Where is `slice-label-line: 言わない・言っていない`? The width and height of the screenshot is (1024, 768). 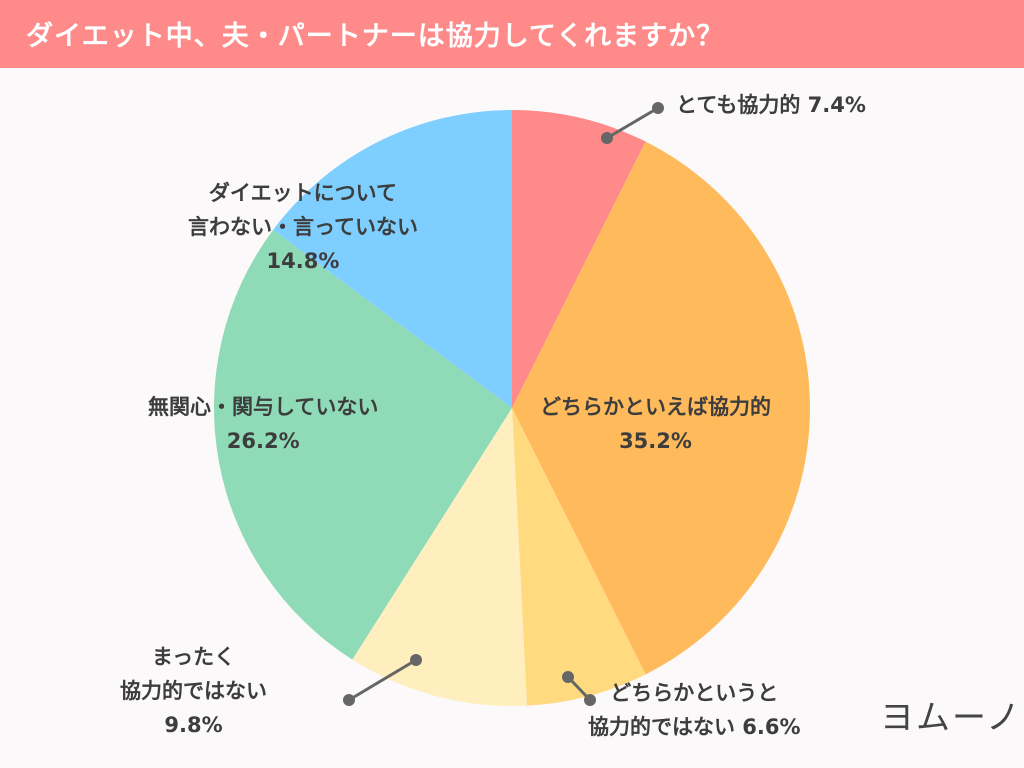
slice-label-line: 言わない・言っていない is located at coordinates (303, 227).